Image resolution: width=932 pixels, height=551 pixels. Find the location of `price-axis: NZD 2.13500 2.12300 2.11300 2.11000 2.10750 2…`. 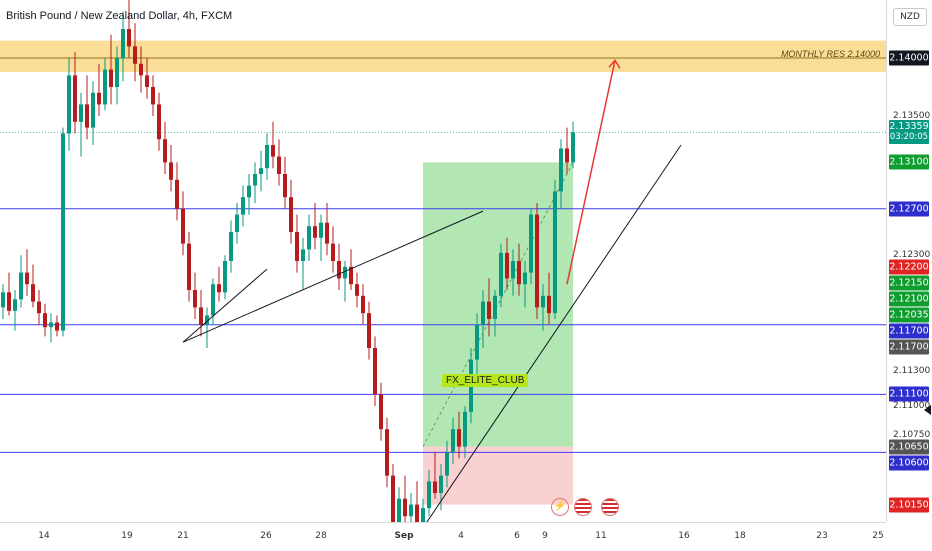

price-axis: NZD 2.13500 2.12300 2.11300 2.11000 2.10750 2… is located at coordinates (909, 261).